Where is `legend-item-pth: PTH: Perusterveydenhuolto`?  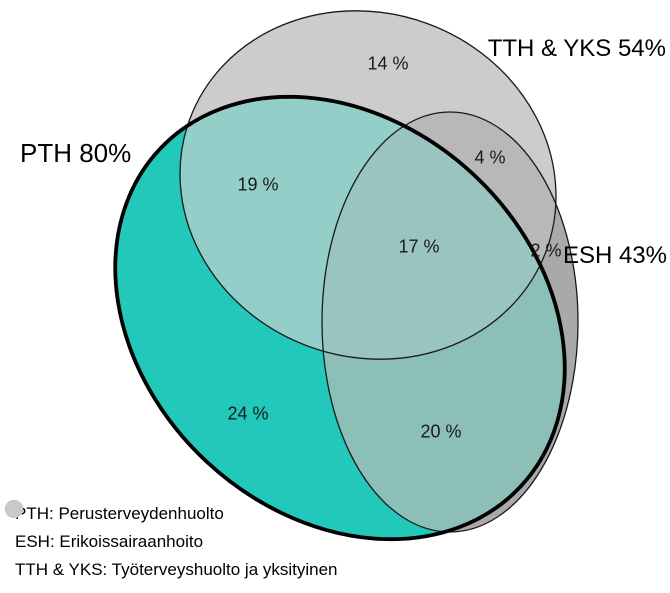
legend-item-pth: PTH: Perusterveydenhuolto is located at coordinates (171, 514).